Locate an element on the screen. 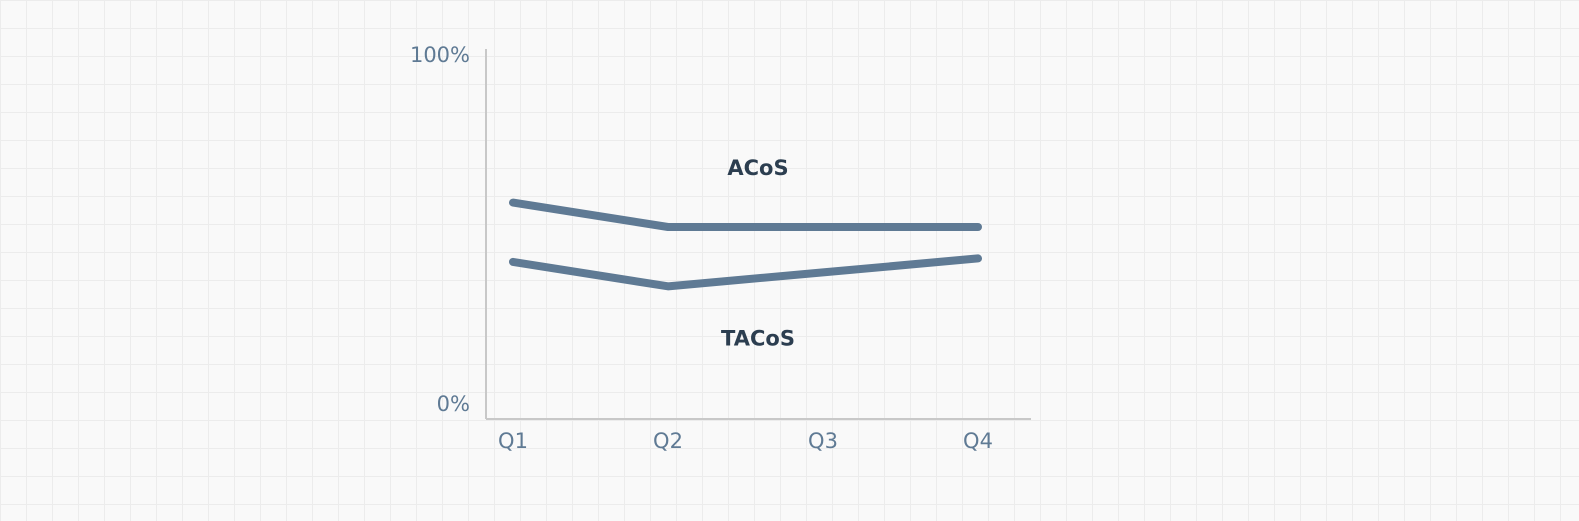 This screenshot has width=1579, height=521. series-label: TACoS is located at coordinates (758, 338).